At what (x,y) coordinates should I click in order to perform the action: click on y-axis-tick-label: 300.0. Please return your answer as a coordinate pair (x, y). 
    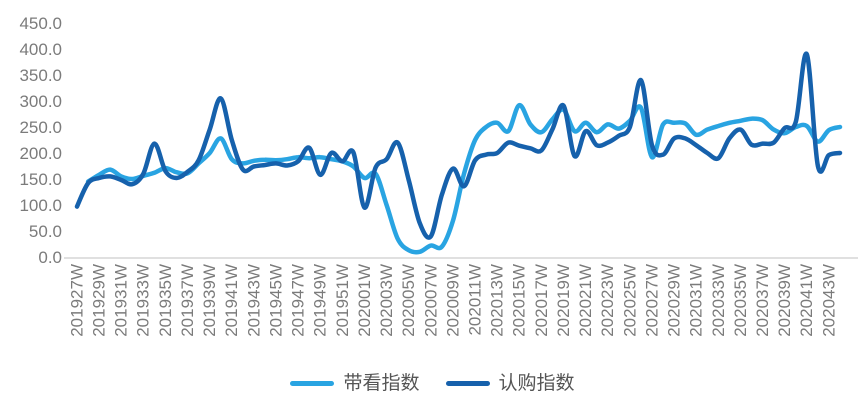
    Looking at the image, I should click on (40, 101).